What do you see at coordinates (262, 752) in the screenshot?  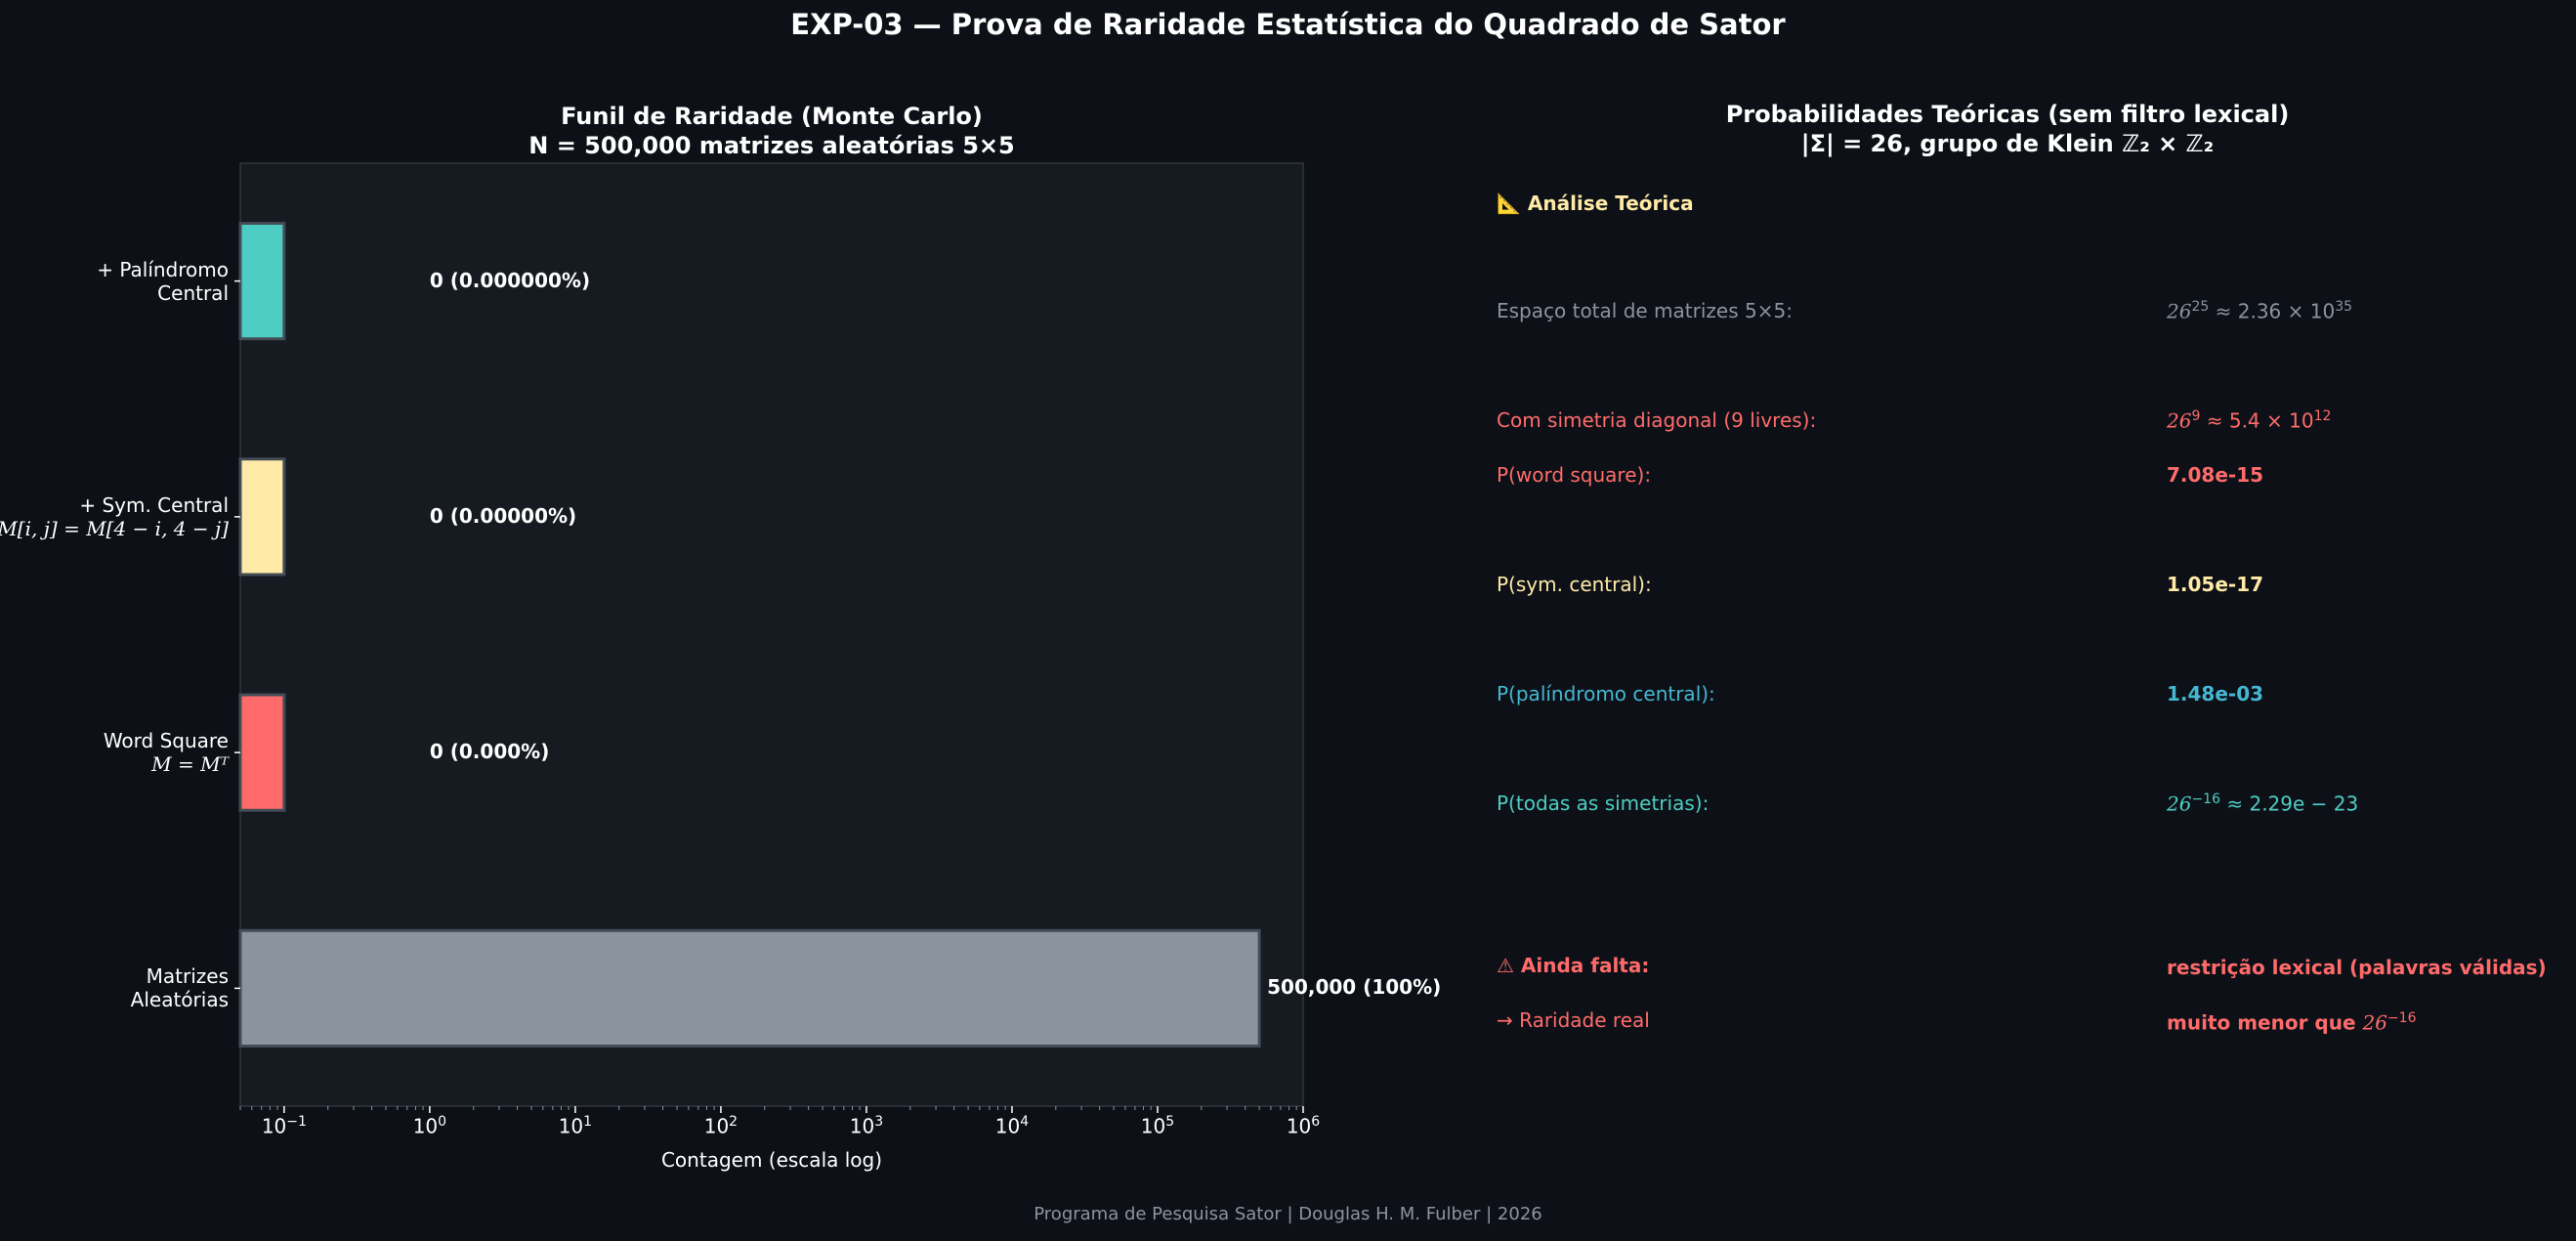 I see `bar-word-square` at bounding box center [262, 752].